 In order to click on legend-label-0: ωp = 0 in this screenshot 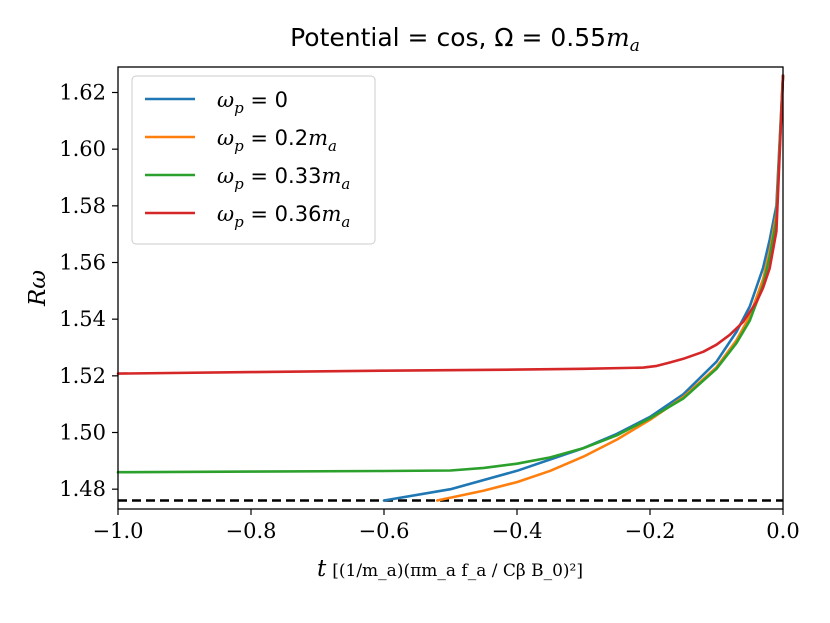, I will do `click(252, 102)`.